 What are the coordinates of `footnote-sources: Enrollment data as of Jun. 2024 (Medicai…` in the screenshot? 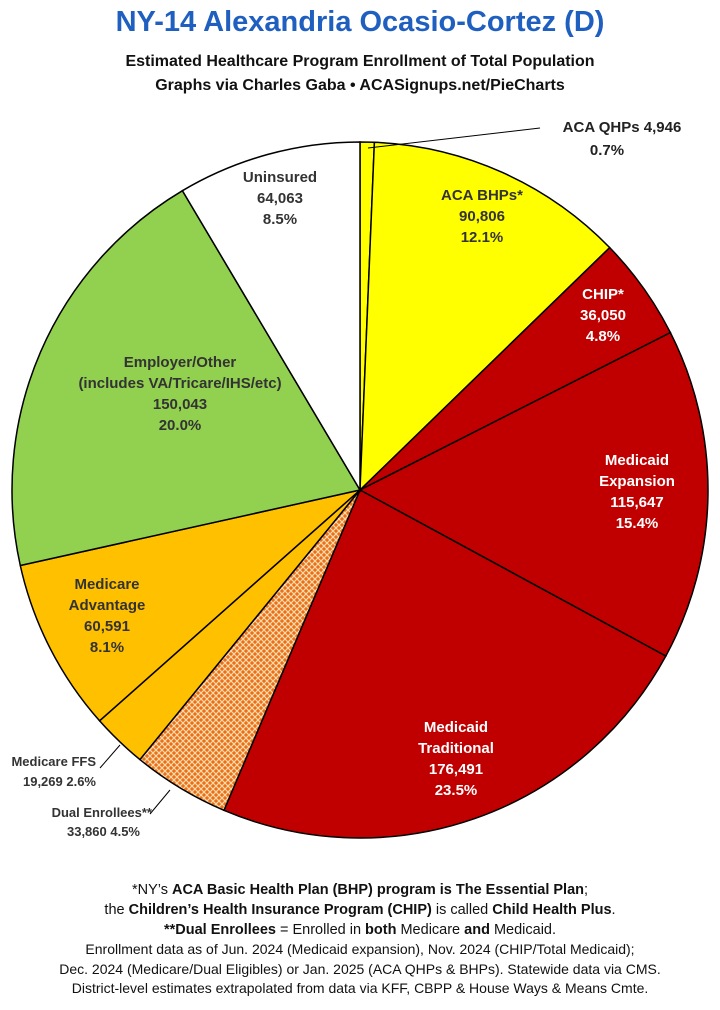 It's located at (360, 969).